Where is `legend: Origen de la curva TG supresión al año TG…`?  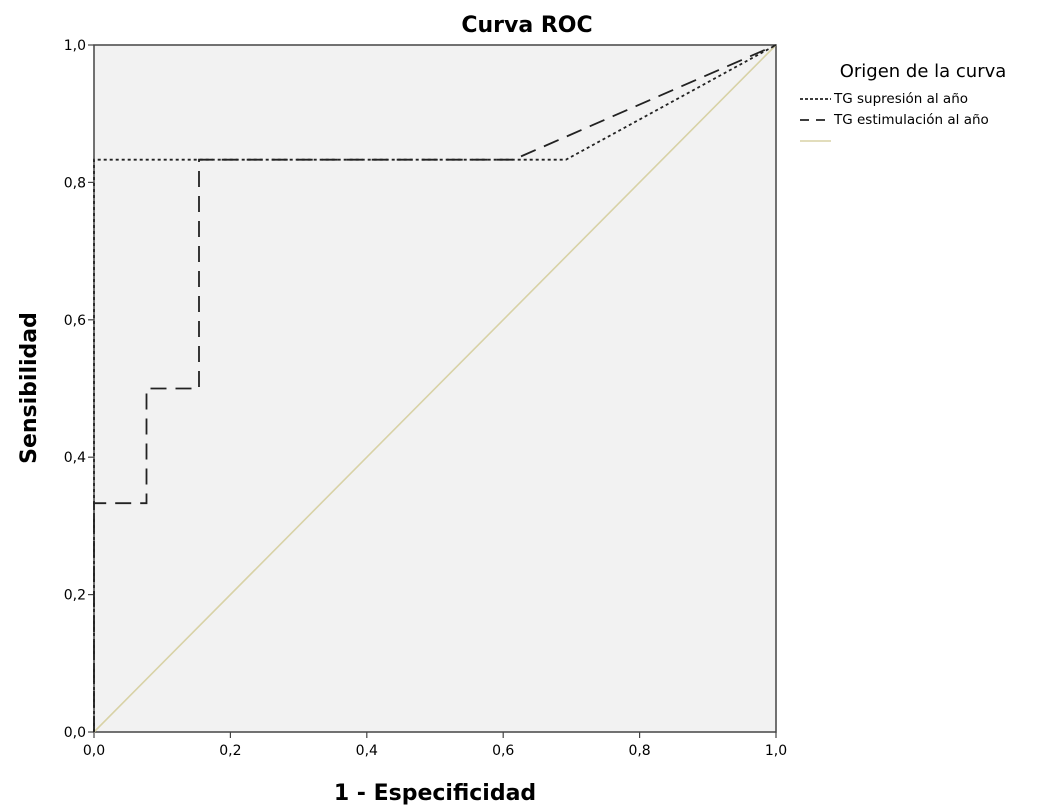
legend: Origen de la curva TG supresión al año TG… is located at coordinates (903, 101).